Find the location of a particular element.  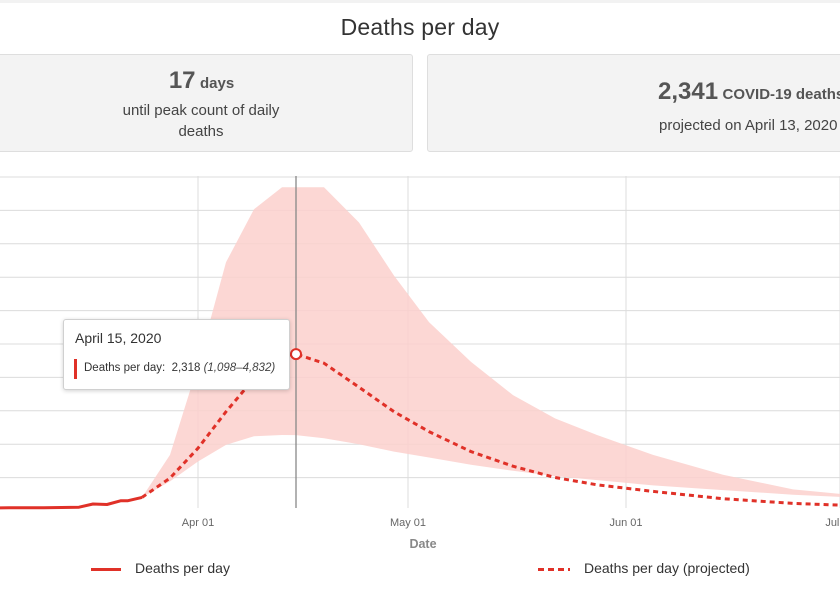

tooltip-series-marker is located at coordinates (75, 369).